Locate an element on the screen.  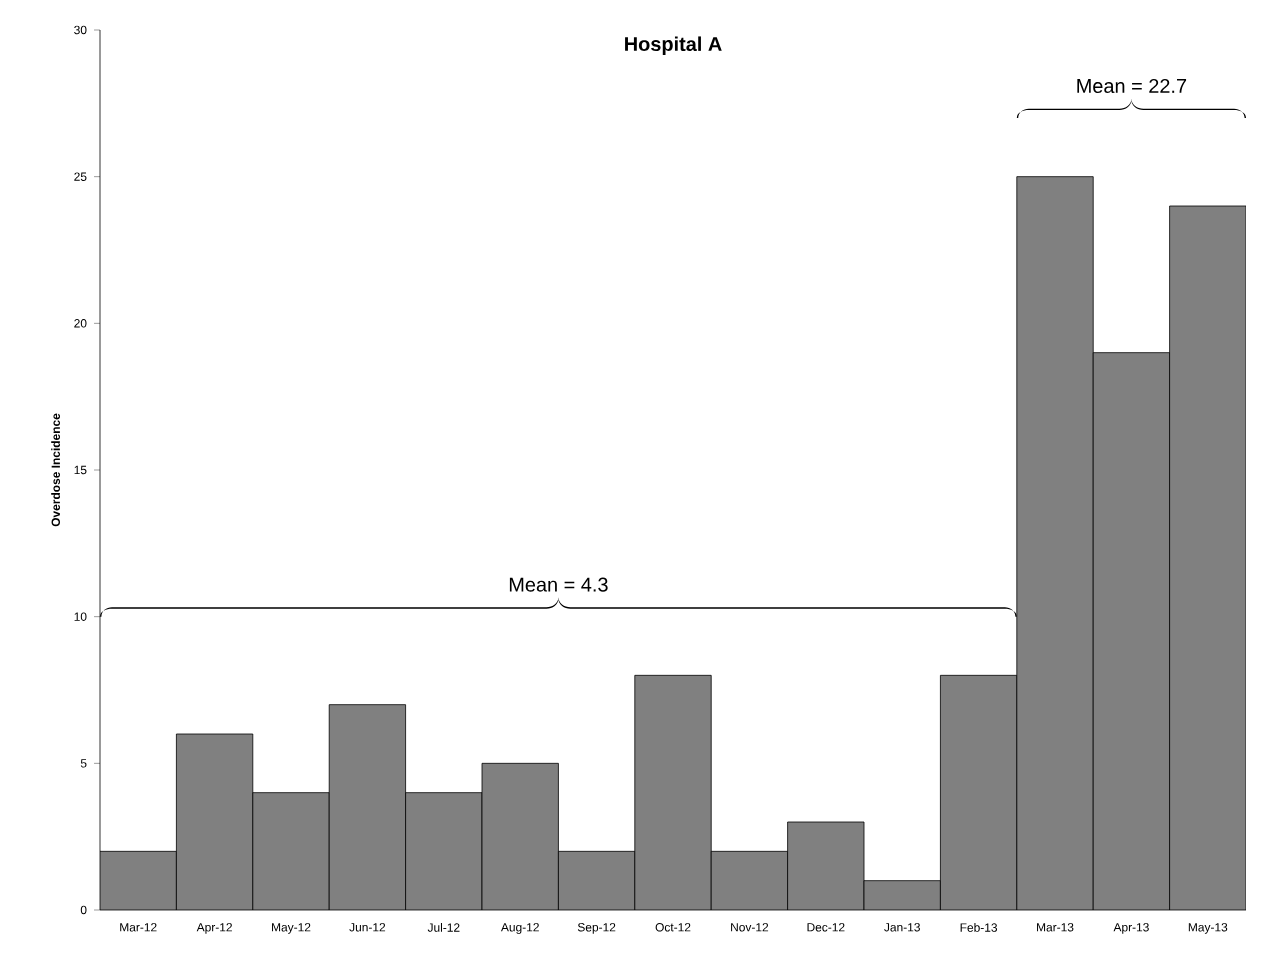
annotation: Mean = 22.7 is located at coordinates (1132, 86).